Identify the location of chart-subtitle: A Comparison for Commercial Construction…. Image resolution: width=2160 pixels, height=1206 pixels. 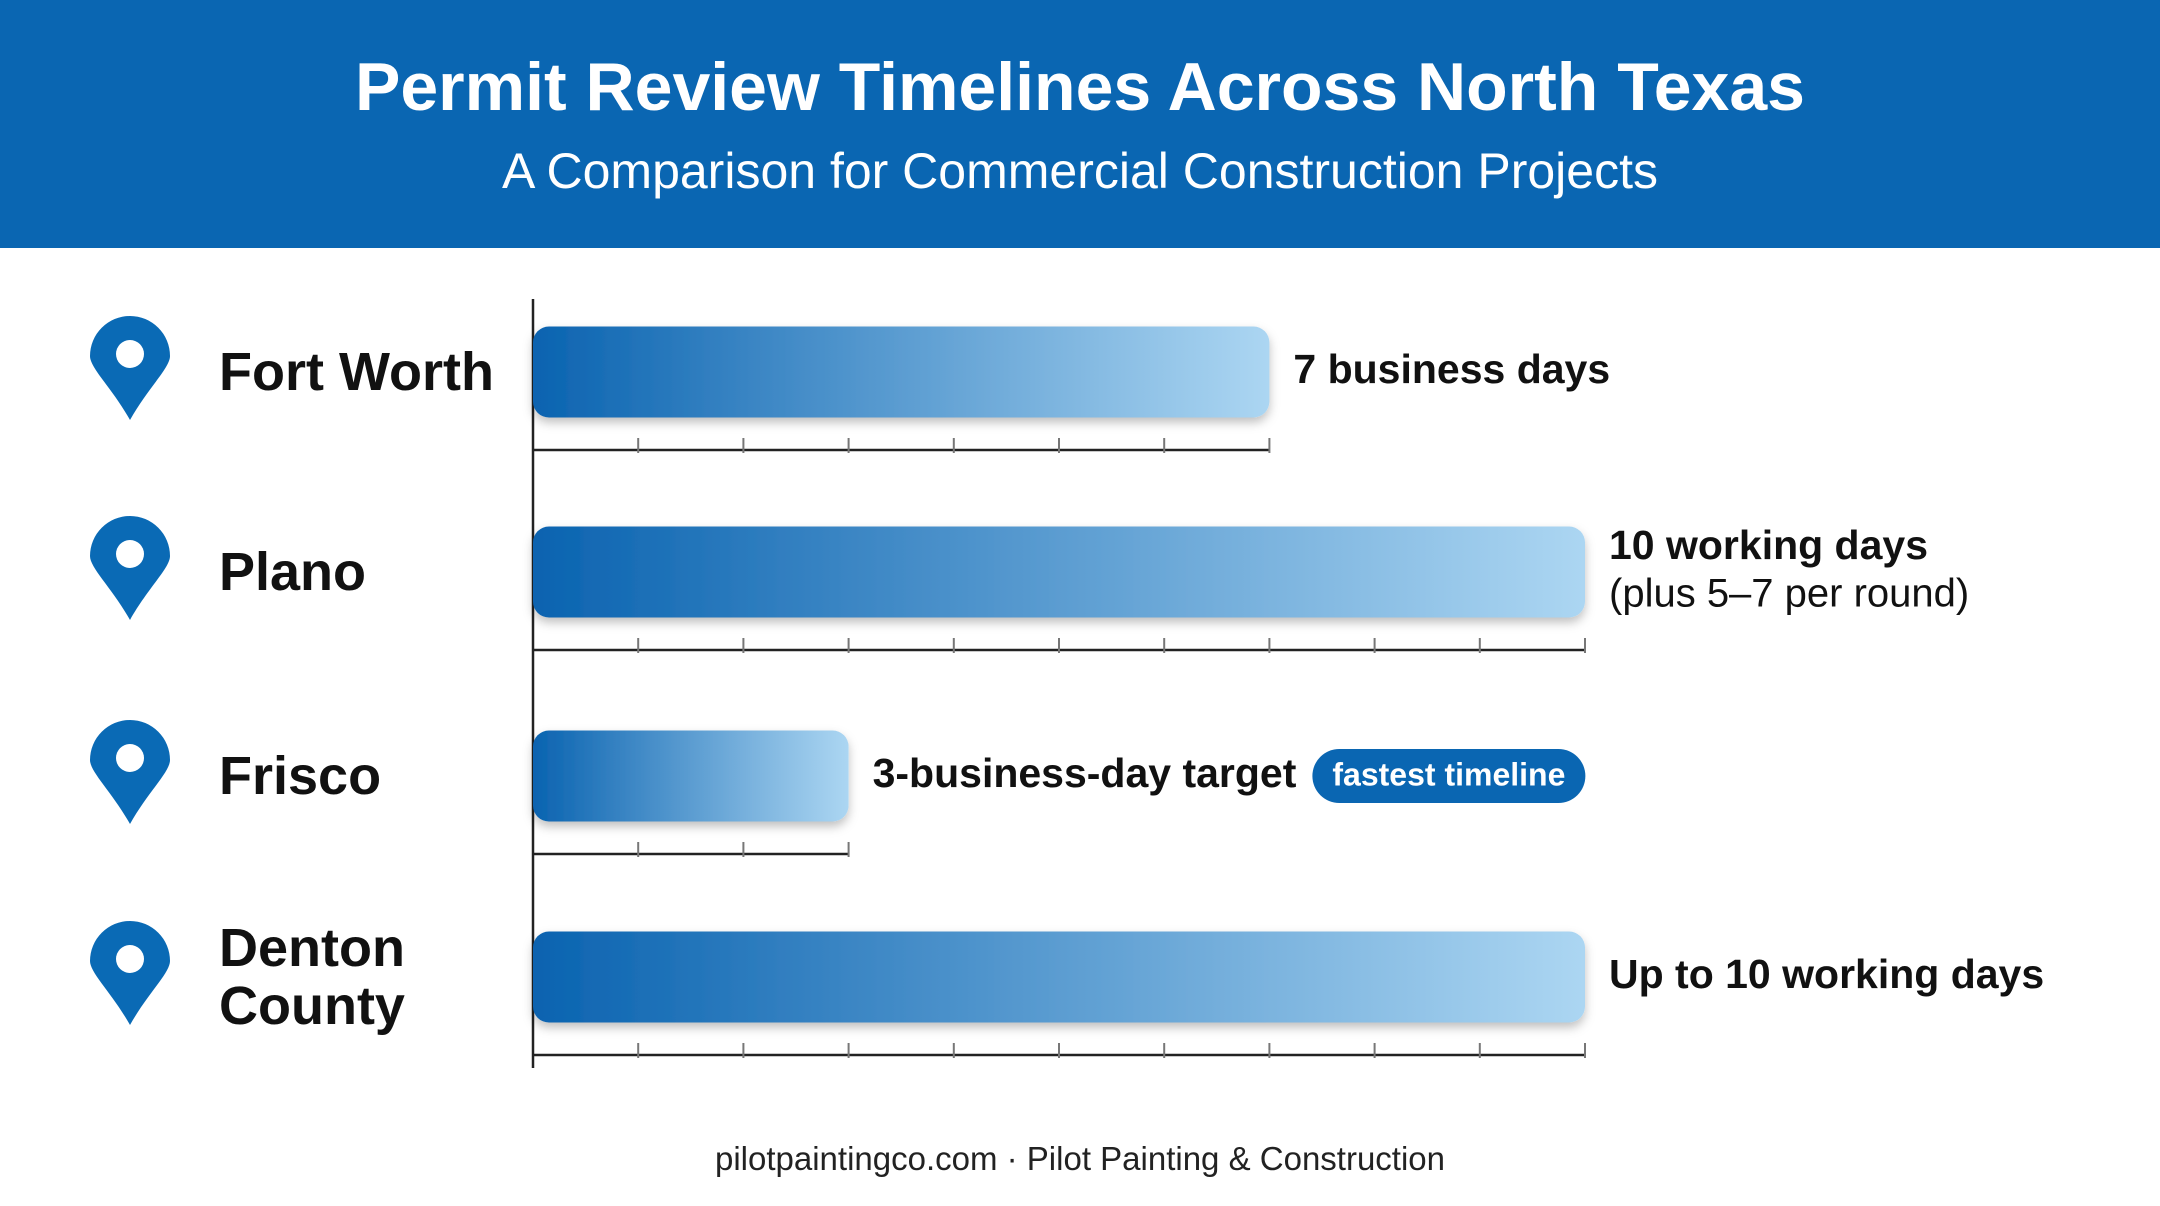
(1080, 171).